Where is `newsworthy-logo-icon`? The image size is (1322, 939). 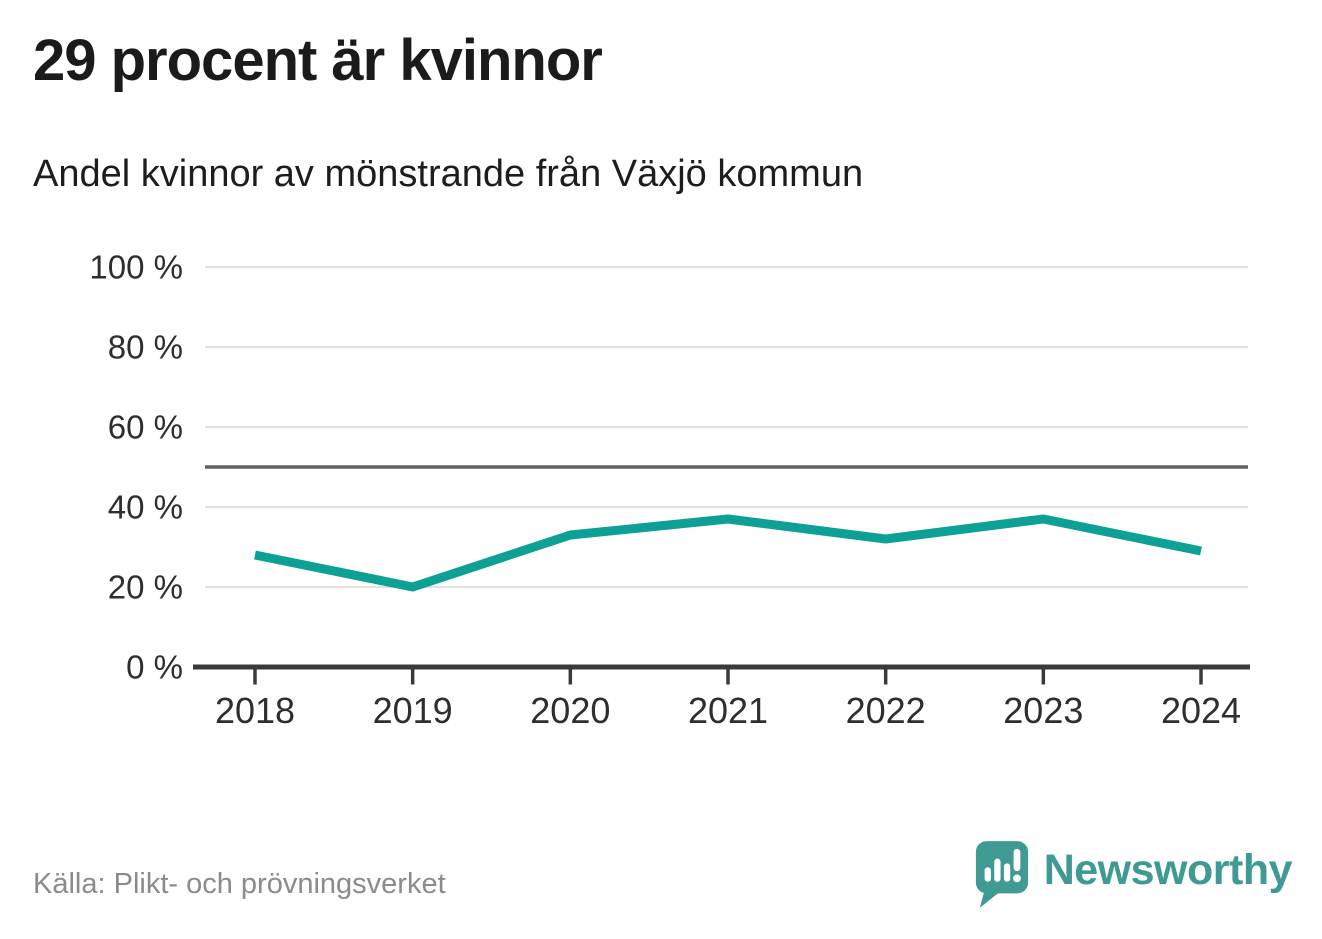 newsworthy-logo-icon is located at coordinates (1001, 874).